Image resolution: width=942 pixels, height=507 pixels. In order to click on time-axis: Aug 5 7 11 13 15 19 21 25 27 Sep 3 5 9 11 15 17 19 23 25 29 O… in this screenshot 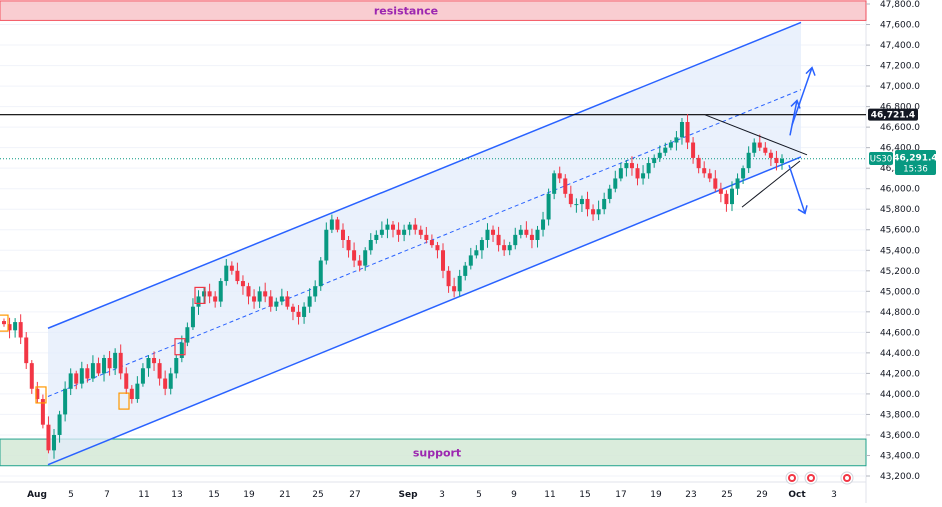, I will do `click(432, 495)`.